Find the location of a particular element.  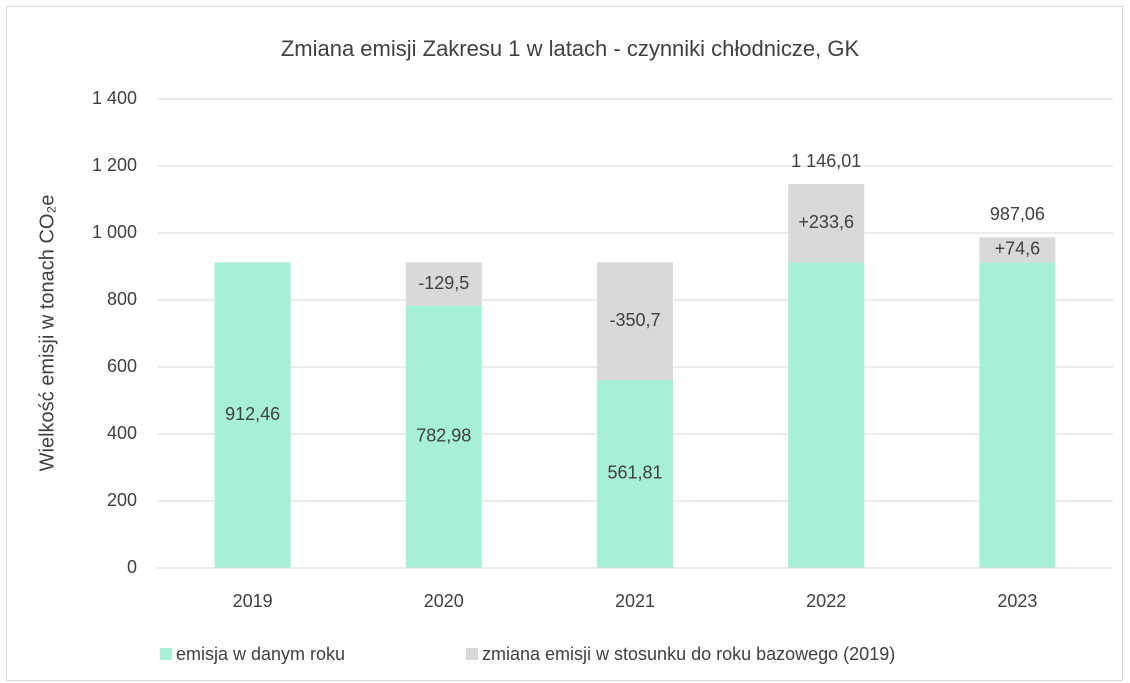

y-tick-label: 1 400 is located at coordinates (114, 98).